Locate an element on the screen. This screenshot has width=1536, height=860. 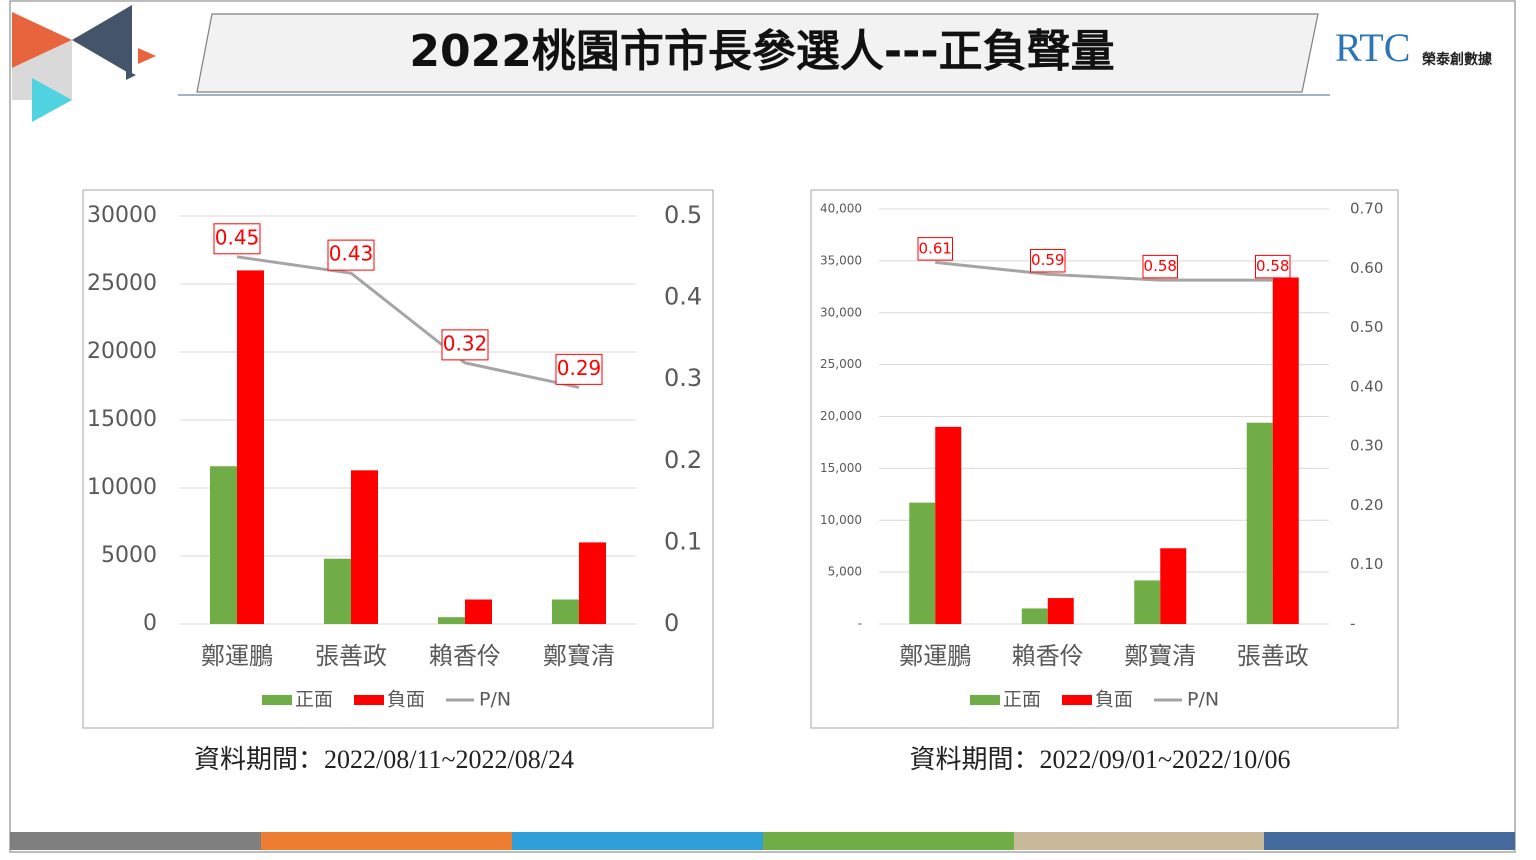
y-tick-label: 30,000 is located at coordinates (841, 312).